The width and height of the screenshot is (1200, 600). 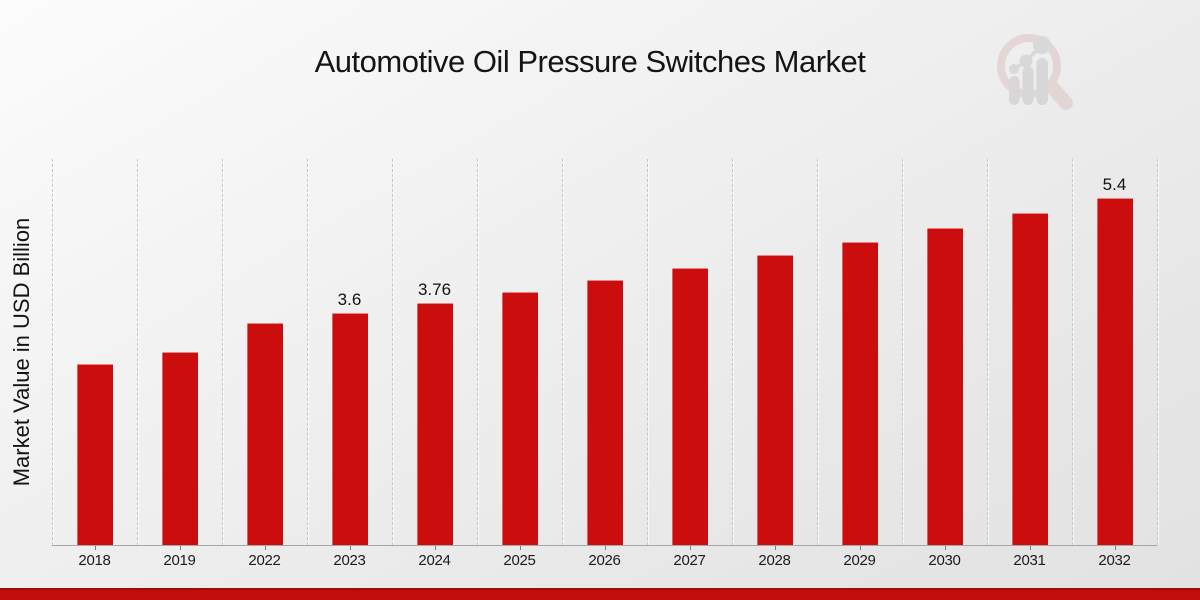 What do you see at coordinates (1042, 45) in the screenshot?
I see `logo-dot-large-icon` at bounding box center [1042, 45].